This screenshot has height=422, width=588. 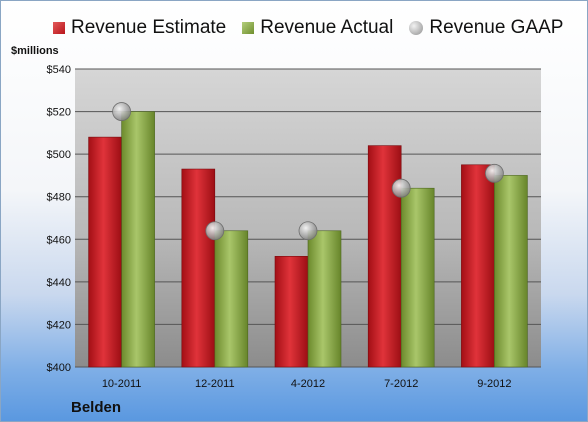 I want to click on x-tick-label: 12-2011, so click(x=215, y=384).